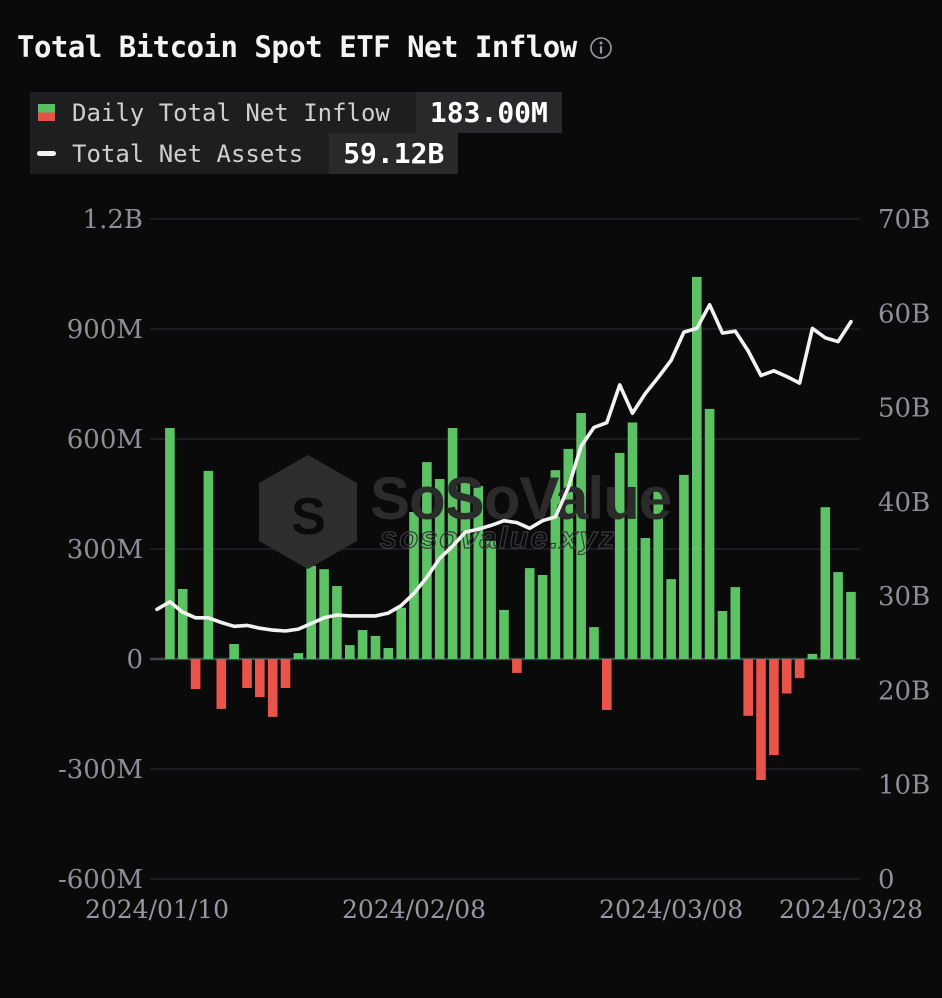  I want to click on watermark-url-text: sosovalue.xyz, so click(498, 537).